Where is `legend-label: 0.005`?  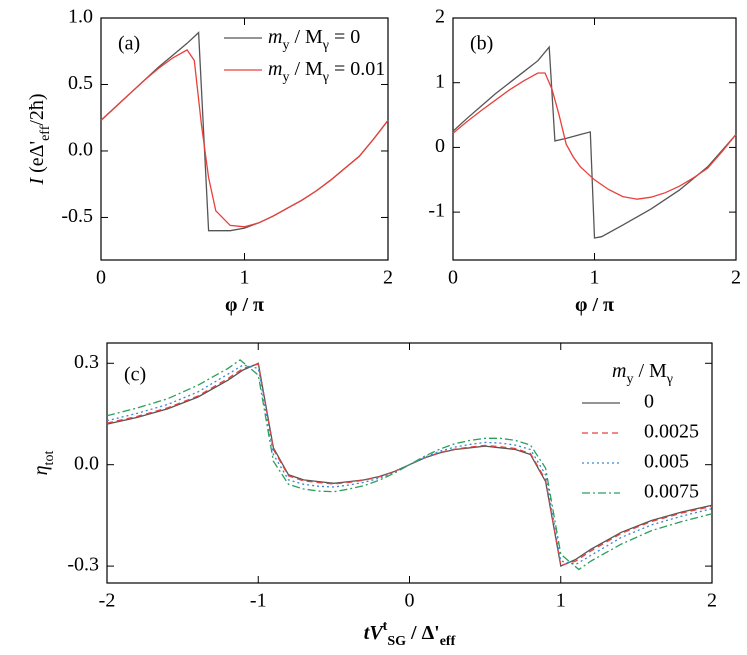
legend-label: 0.005 is located at coordinates (666, 462).